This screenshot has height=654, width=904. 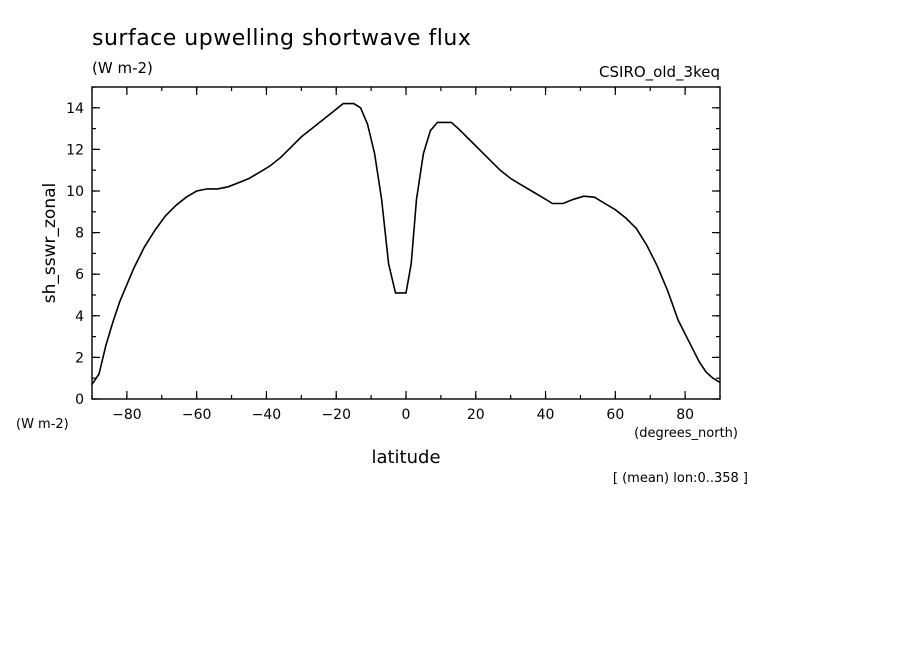 I want to click on x-tick-label: −40, so click(x=267, y=415).